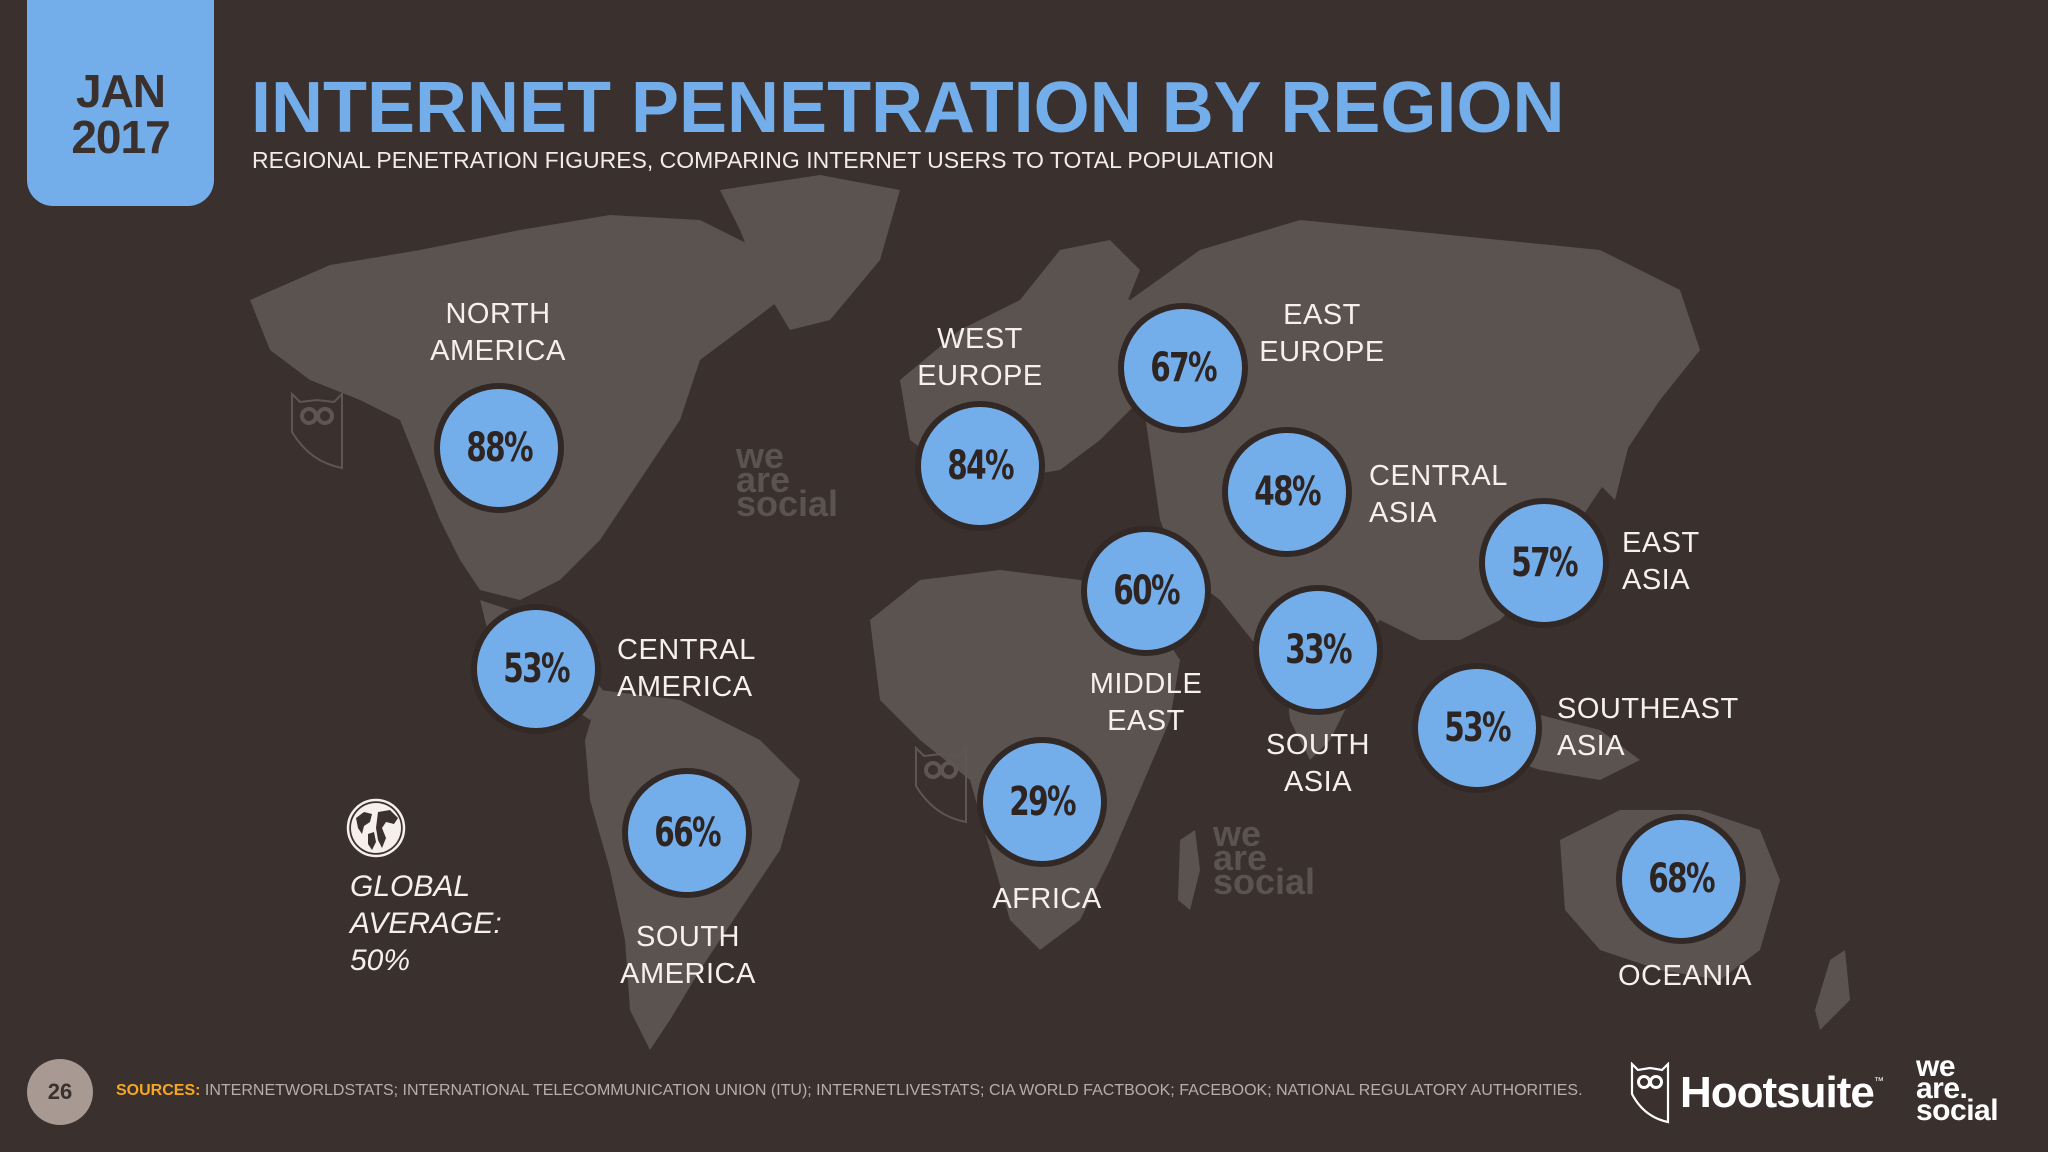  I want to click on region-label-north-america: NORTH AMERICA, so click(498, 332).